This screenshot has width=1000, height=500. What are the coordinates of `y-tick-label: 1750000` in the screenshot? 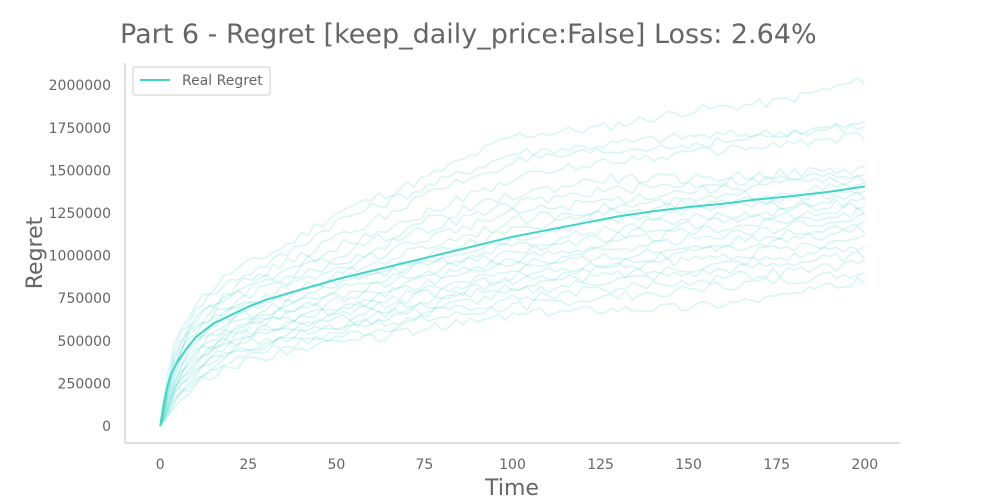 It's located at (80, 129).